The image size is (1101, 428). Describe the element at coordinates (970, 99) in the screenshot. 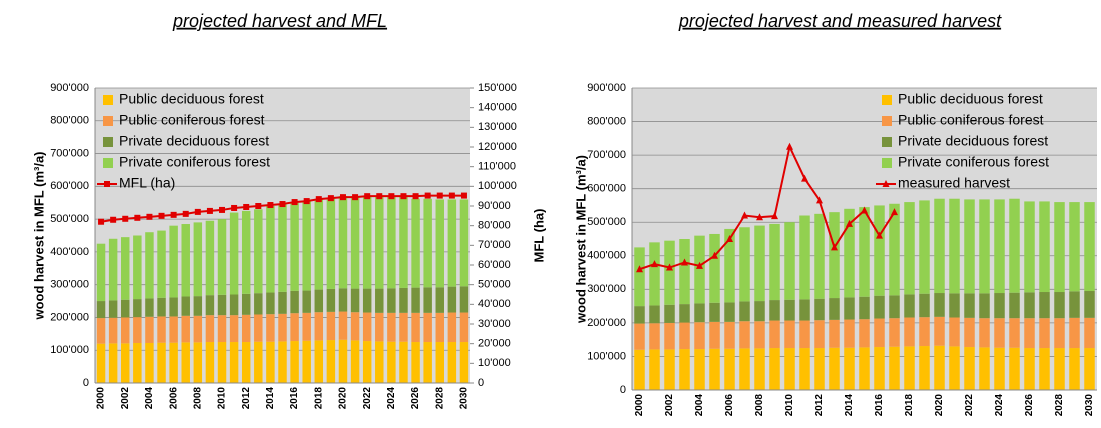

I see `legend-label: Public deciduous forest` at that location.